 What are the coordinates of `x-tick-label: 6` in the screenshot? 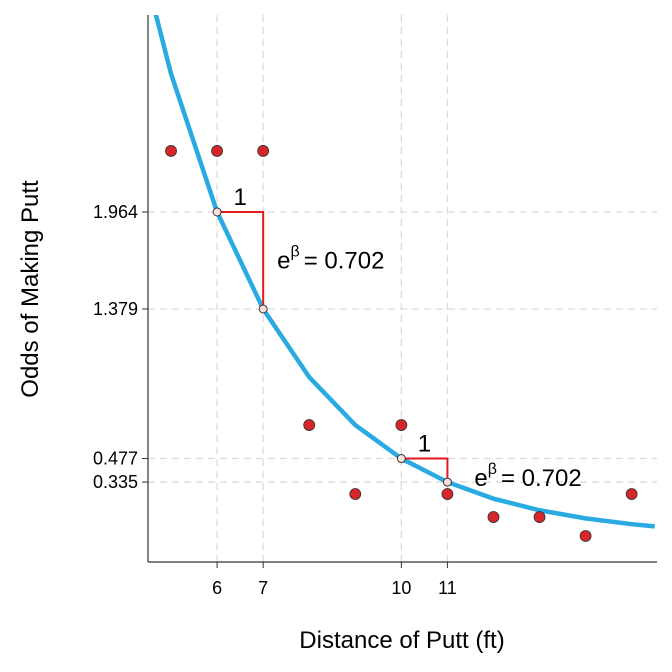 It's located at (217, 588).